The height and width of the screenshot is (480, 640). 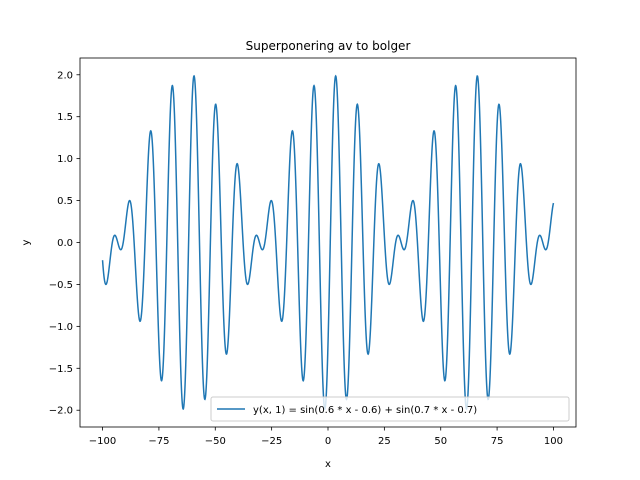 What do you see at coordinates (61, 369) in the screenshot?
I see `y-tick-label: −1.5` at bounding box center [61, 369].